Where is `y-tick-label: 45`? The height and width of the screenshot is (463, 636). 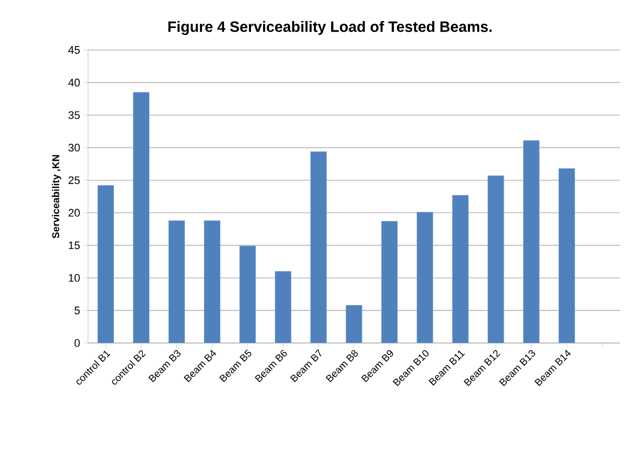
y-tick-label: 45 is located at coordinates (74, 50).